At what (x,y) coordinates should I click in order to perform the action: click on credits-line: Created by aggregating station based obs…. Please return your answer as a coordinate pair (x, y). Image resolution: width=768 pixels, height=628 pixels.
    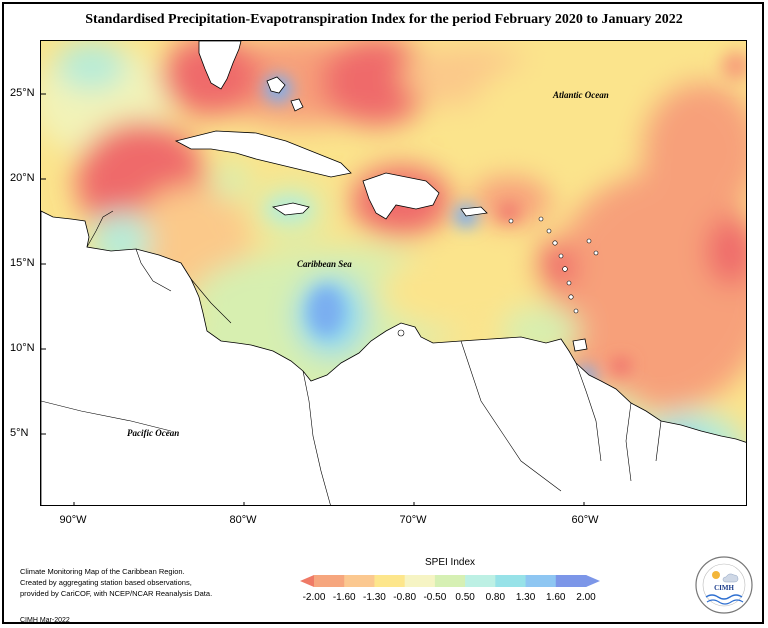
    Looking at the image, I should click on (106, 582).